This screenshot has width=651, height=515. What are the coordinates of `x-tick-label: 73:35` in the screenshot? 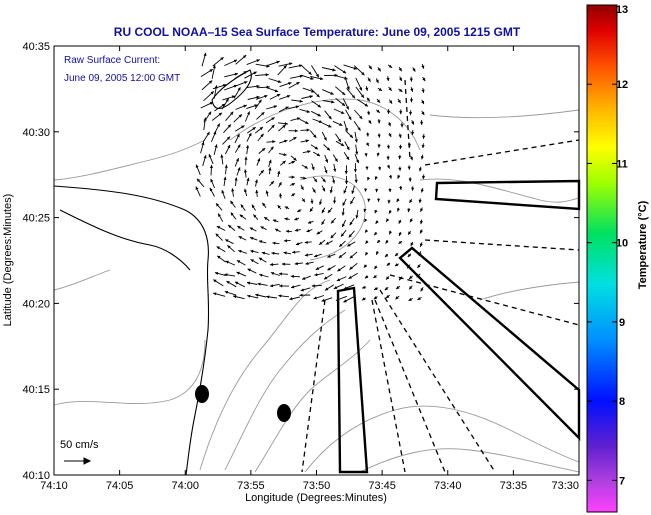 It's located at (514, 486).